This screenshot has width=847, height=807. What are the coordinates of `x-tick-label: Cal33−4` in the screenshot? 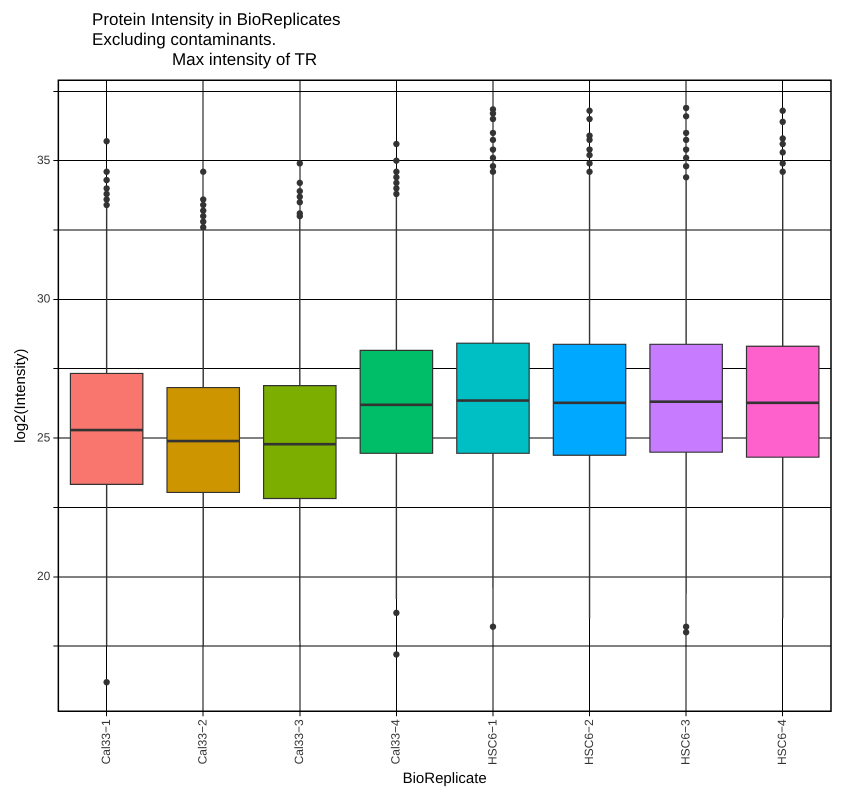 It's located at (395, 741).